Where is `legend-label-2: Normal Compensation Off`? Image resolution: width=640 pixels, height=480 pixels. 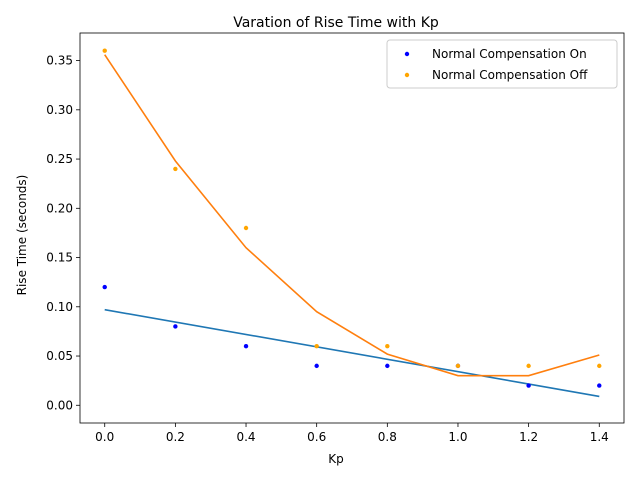 legend-label-2: Normal Compensation Off is located at coordinates (510, 75).